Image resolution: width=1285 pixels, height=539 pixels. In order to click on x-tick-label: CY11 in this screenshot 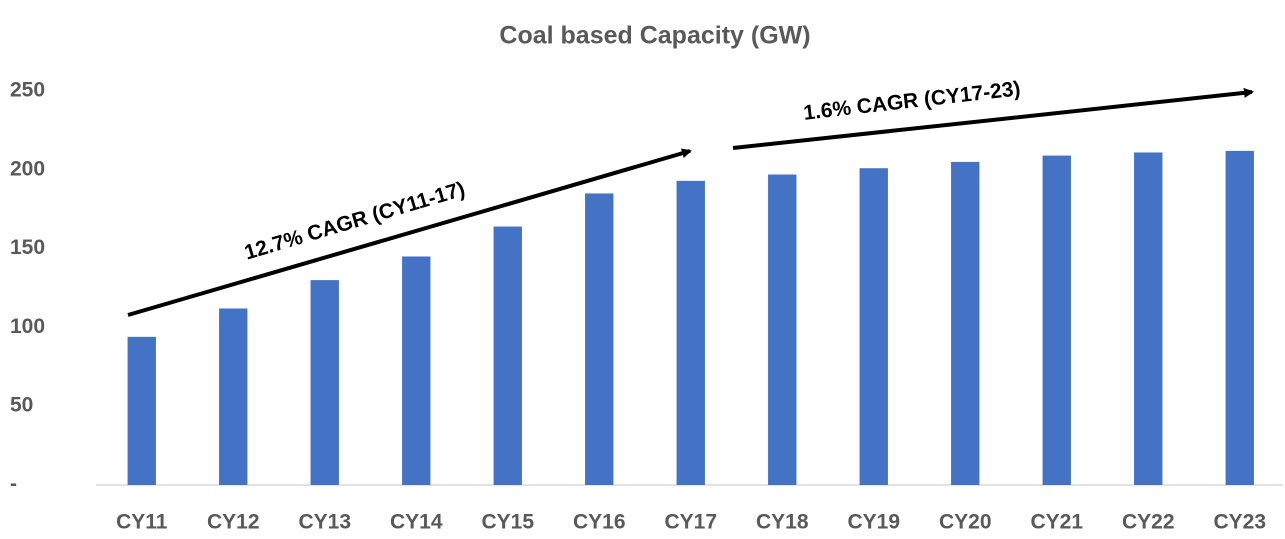, I will do `click(142, 522)`.